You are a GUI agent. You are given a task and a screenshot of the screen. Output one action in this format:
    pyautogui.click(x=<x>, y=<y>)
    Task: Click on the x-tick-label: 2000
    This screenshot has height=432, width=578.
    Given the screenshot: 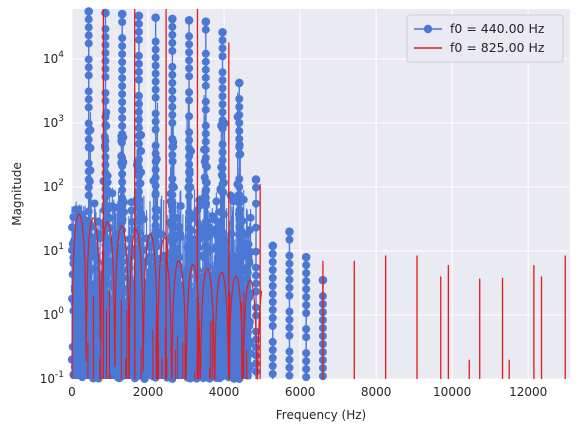 What is the action you would take?
    pyautogui.click(x=148, y=392)
    